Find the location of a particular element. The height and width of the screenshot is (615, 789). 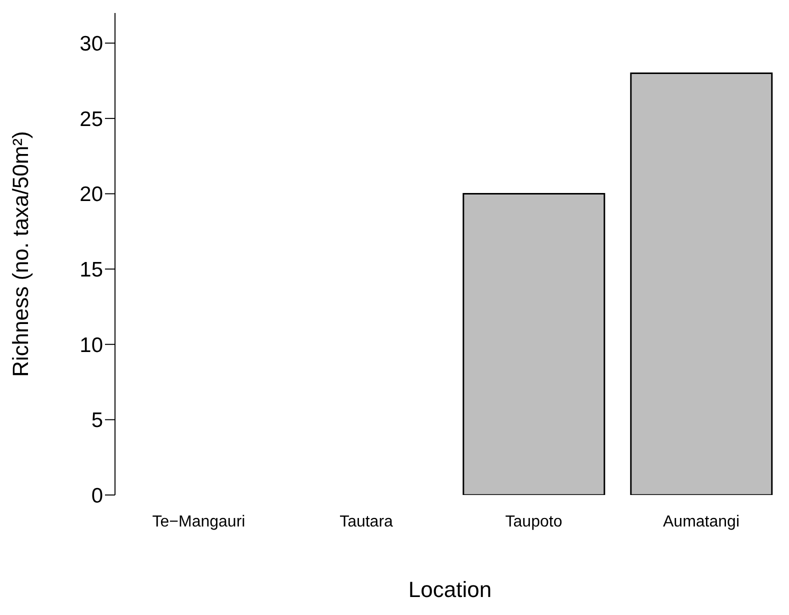

x-tick-label: Tautara is located at coordinates (367, 521).